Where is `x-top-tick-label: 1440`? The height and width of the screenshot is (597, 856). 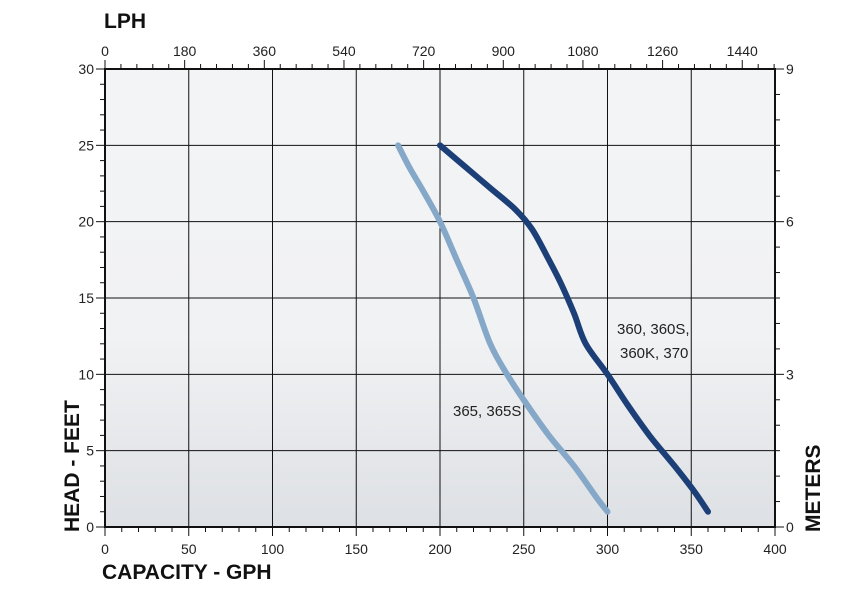 x-top-tick-label: 1440 is located at coordinates (742, 51).